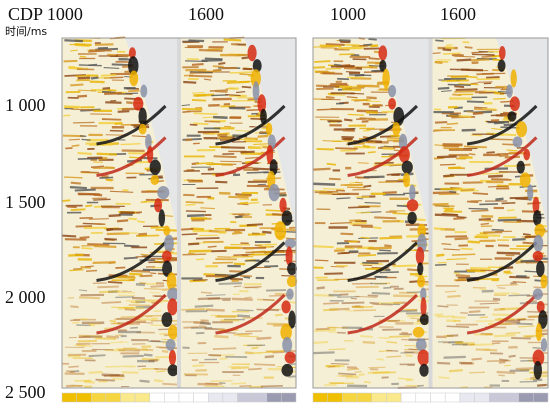  I want to click on y-tick-label: 2 000, so click(25, 297).